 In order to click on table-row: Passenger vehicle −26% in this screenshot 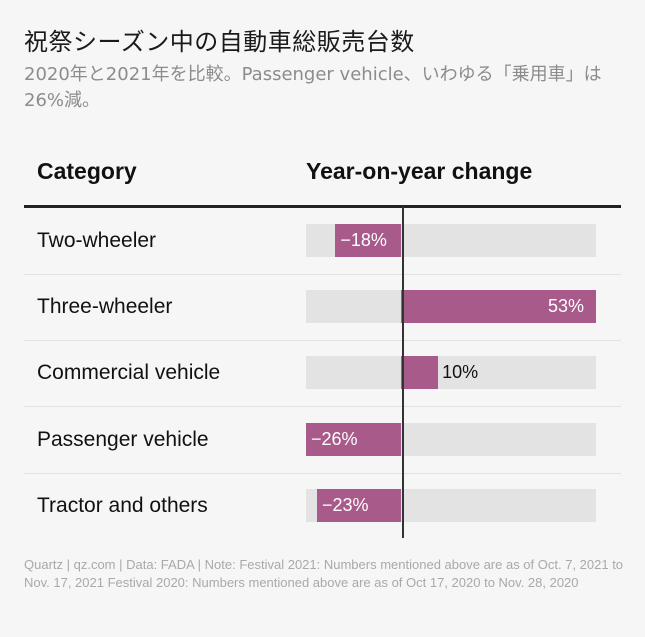, I will do `click(322, 440)`.